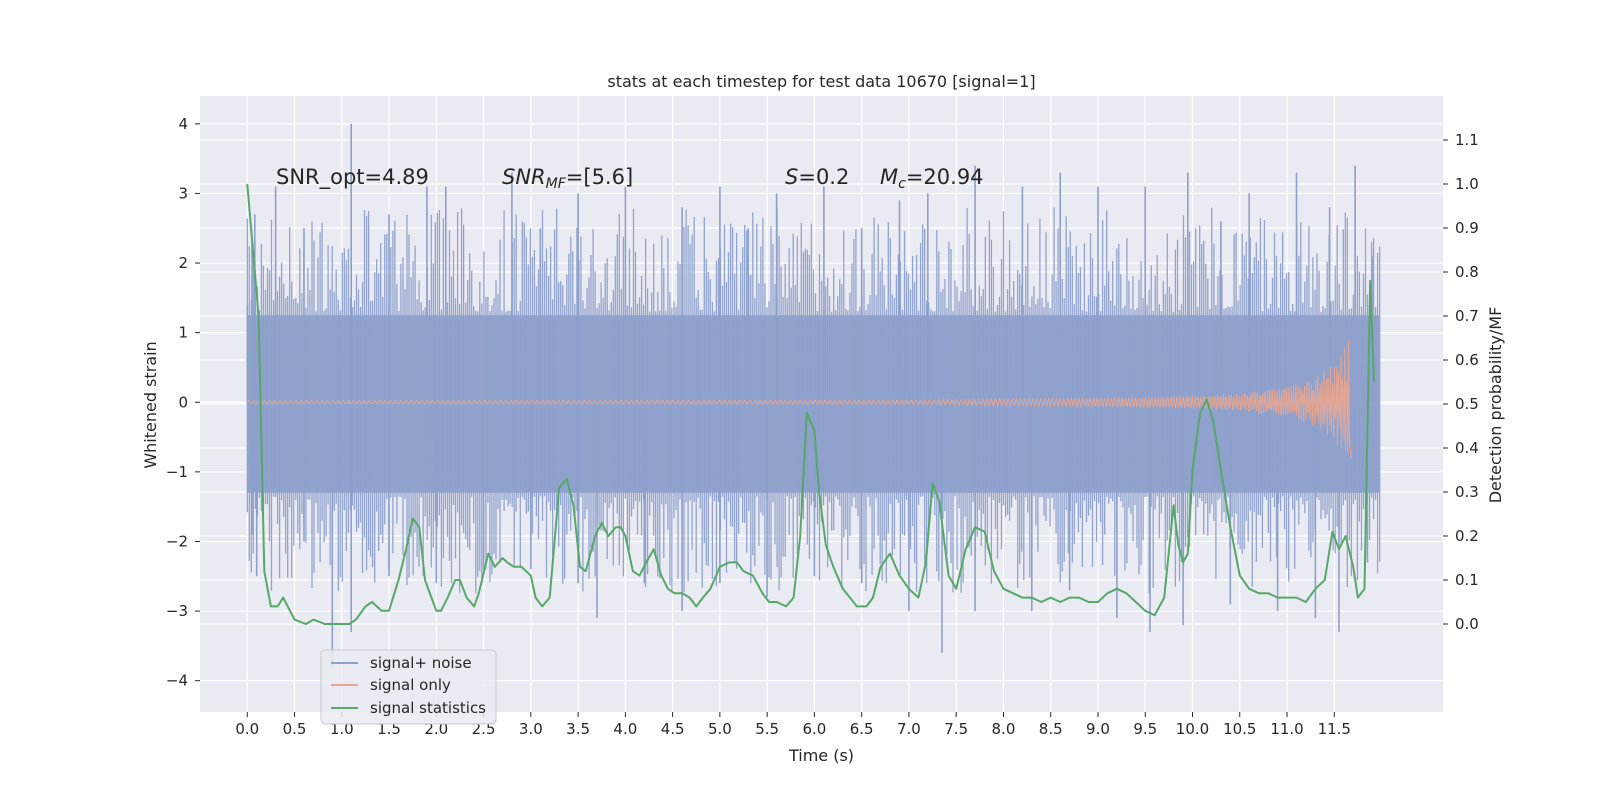 The height and width of the screenshot is (800, 1600). Describe the element at coordinates (599, 177) in the screenshot. I see `snr-mf-value: =[5.6]` at that location.